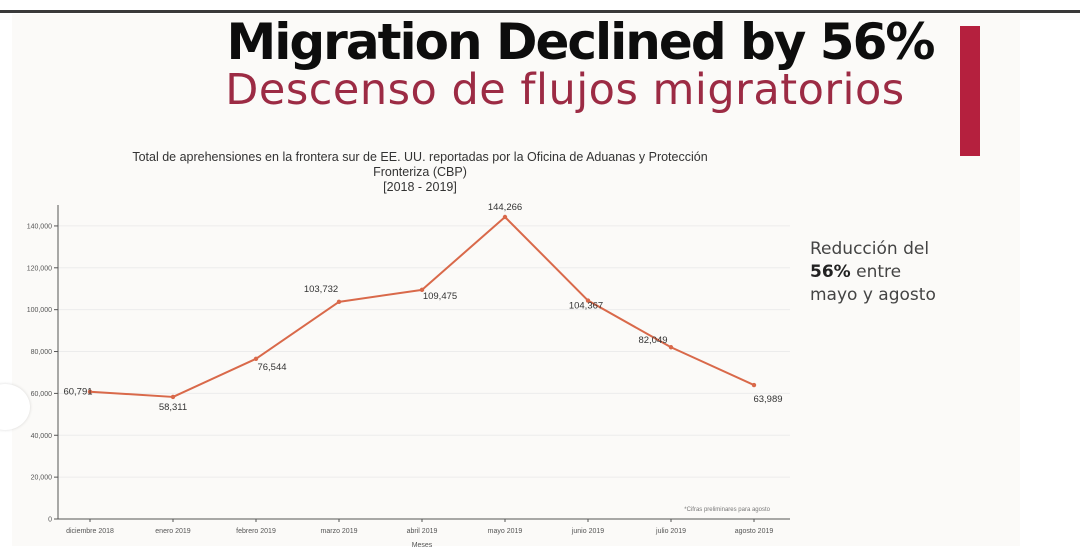 The width and height of the screenshot is (1080, 560). I want to click on y-tick-label: 40,000, so click(42, 436).